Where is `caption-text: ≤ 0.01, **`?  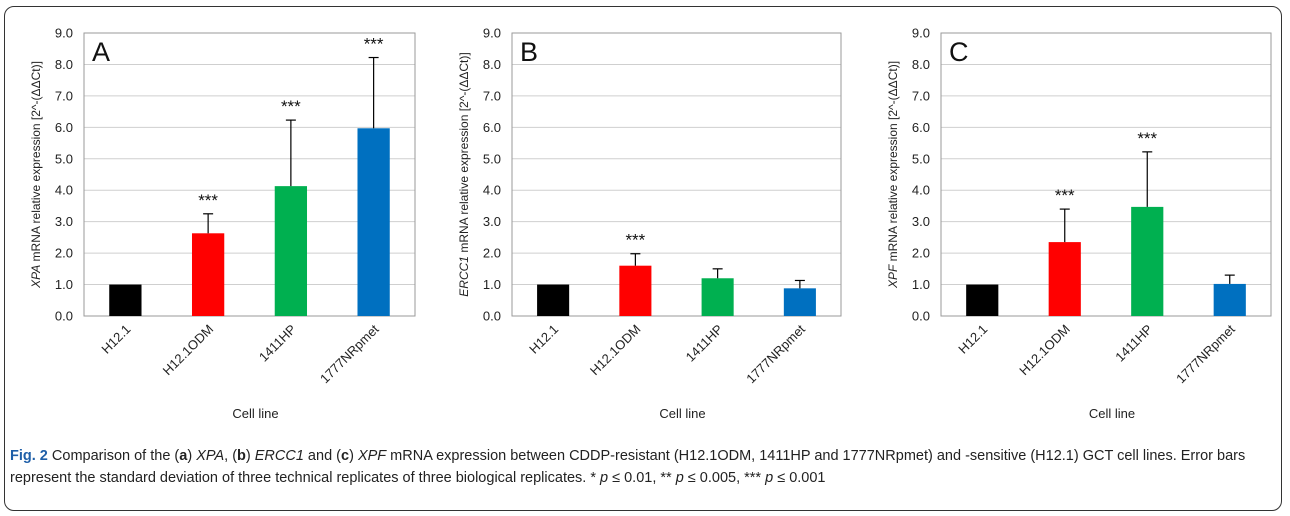 caption-text: ≤ 0.01, ** is located at coordinates (642, 478).